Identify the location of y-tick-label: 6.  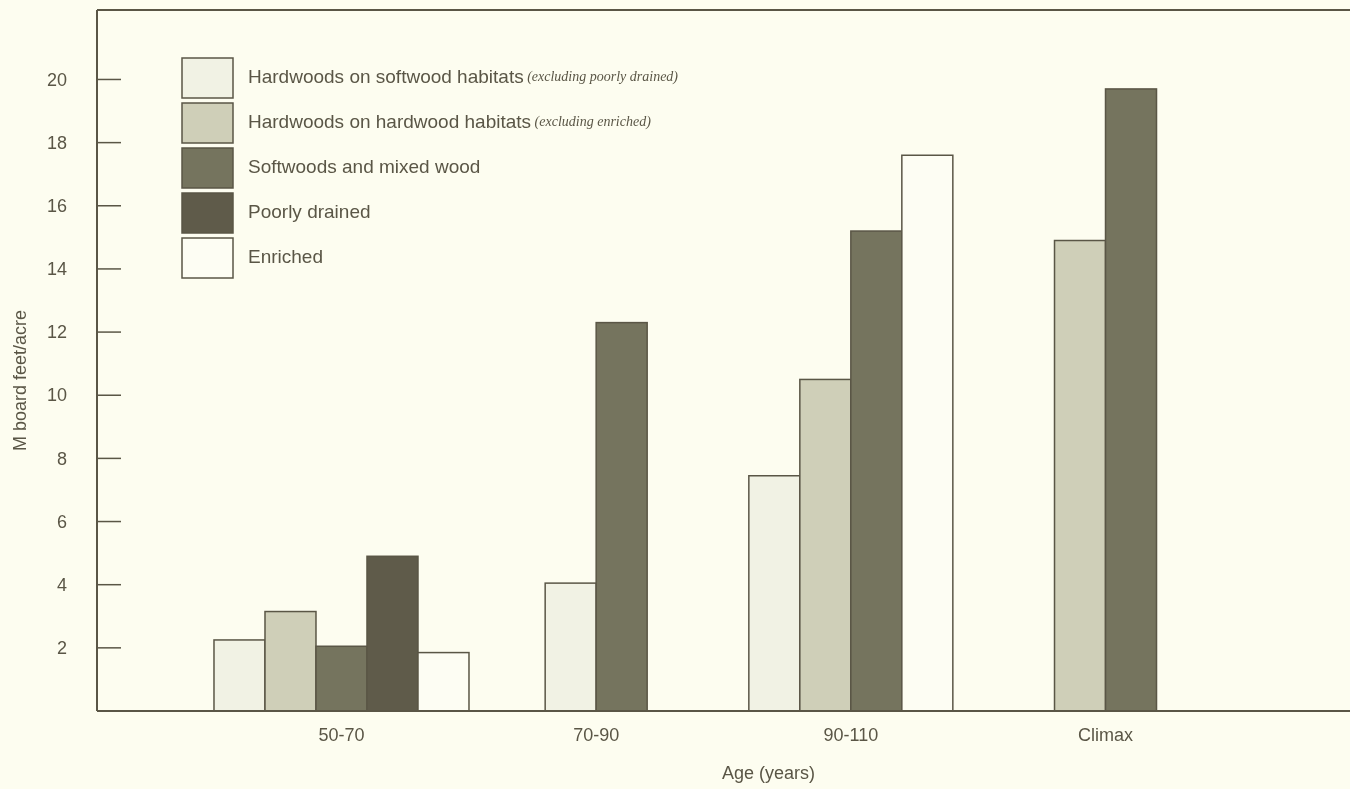
(61, 521).